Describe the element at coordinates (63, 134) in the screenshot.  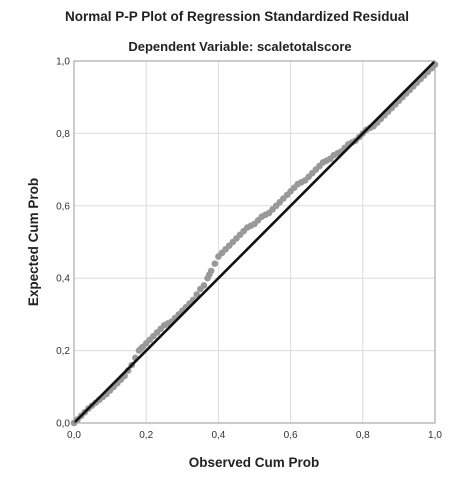
I see `y-tick-label: 0,8` at that location.